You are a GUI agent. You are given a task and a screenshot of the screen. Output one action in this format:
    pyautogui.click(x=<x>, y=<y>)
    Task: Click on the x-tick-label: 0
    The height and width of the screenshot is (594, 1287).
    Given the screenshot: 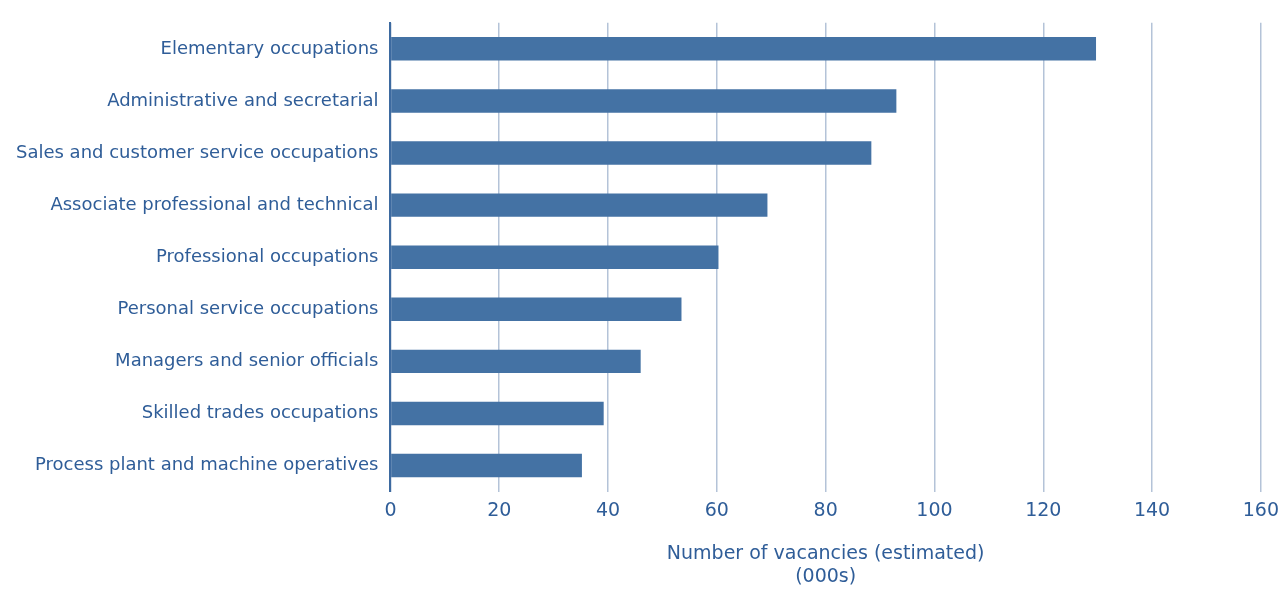 What is the action you would take?
    pyautogui.click(x=390, y=508)
    